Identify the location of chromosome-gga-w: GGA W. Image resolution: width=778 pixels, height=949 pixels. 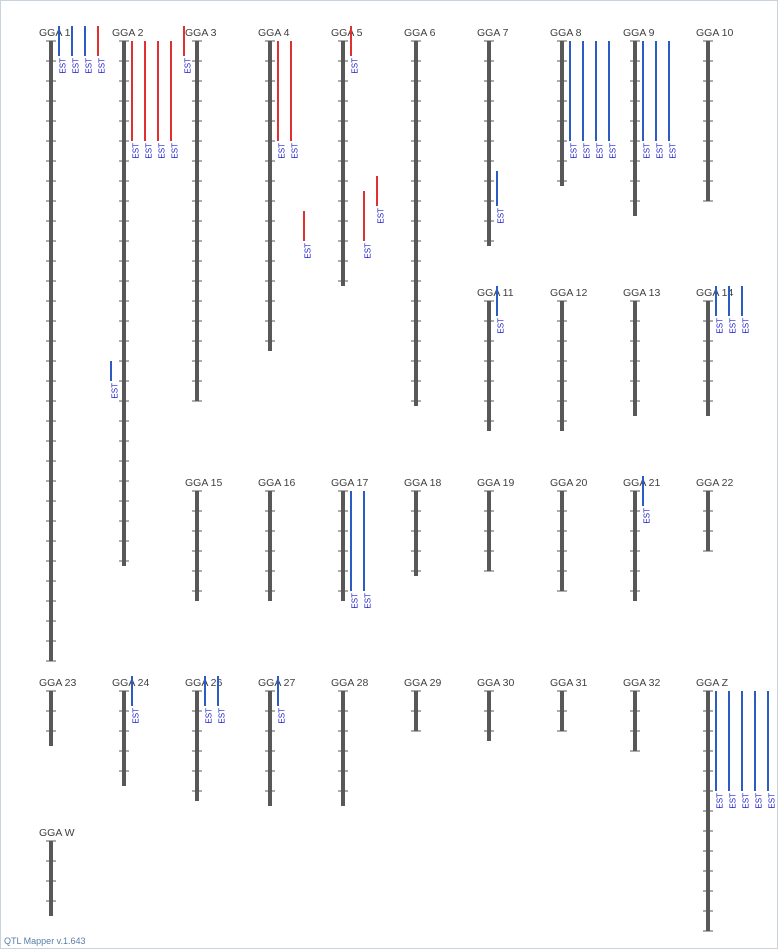
(57, 871).